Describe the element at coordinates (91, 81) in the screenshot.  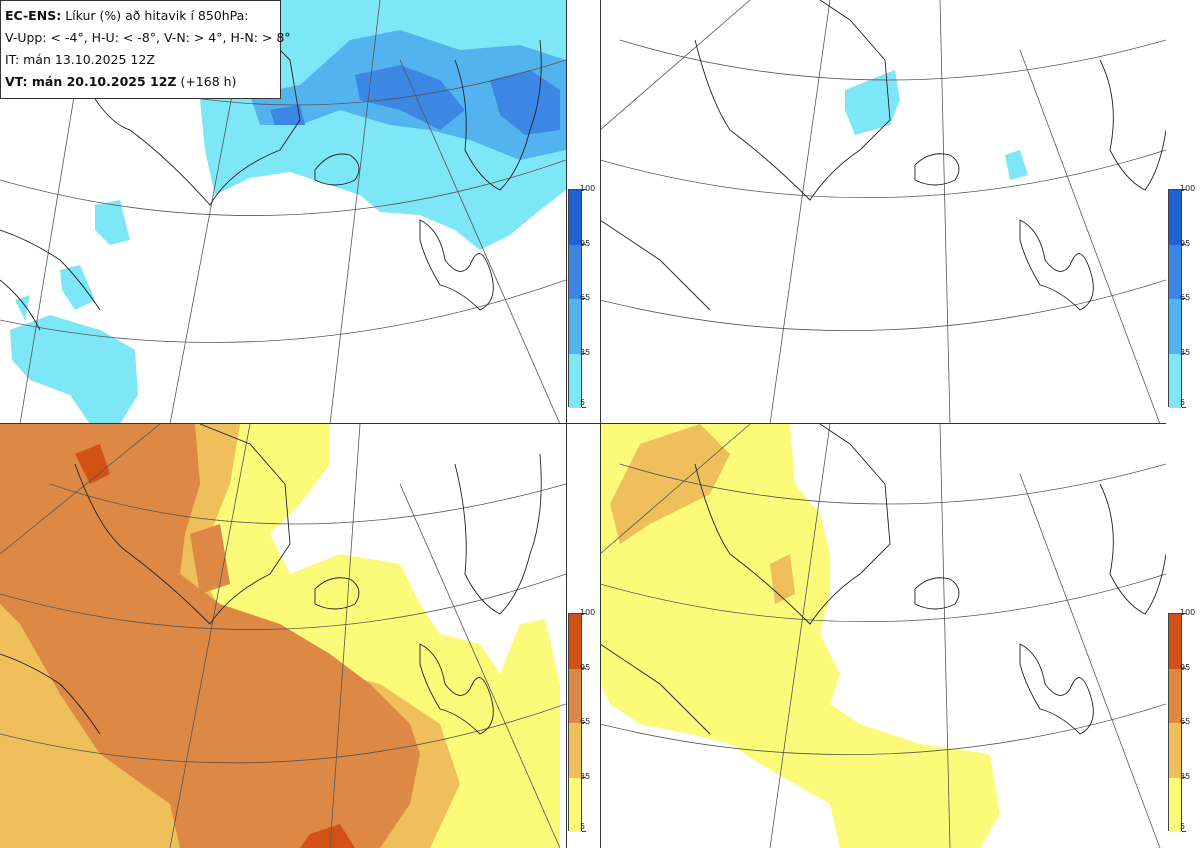
I see `valid-time: VT: mán 20.10.2025 12Z` at that location.